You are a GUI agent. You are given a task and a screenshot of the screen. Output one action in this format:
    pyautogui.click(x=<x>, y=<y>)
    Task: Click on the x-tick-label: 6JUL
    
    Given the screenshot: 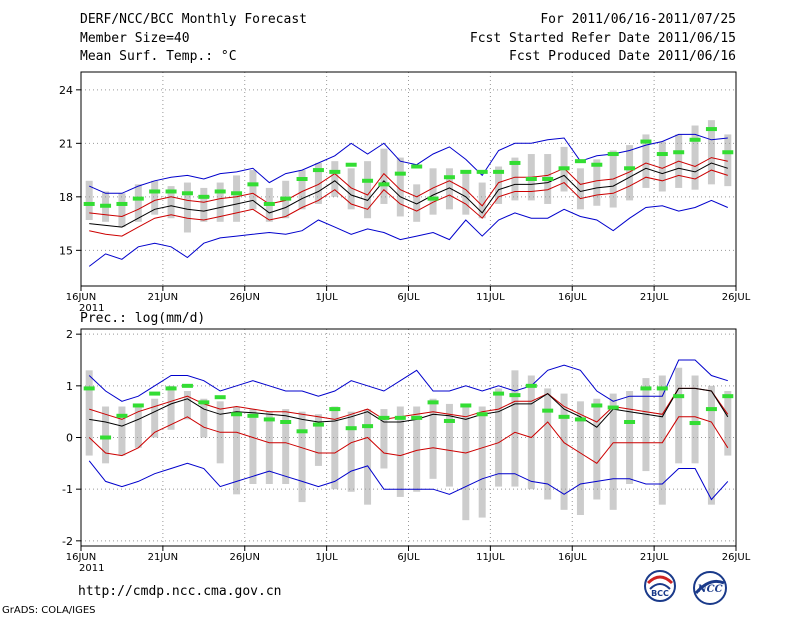 What is the action you would take?
    pyautogui.click(x=408, y=557)
    